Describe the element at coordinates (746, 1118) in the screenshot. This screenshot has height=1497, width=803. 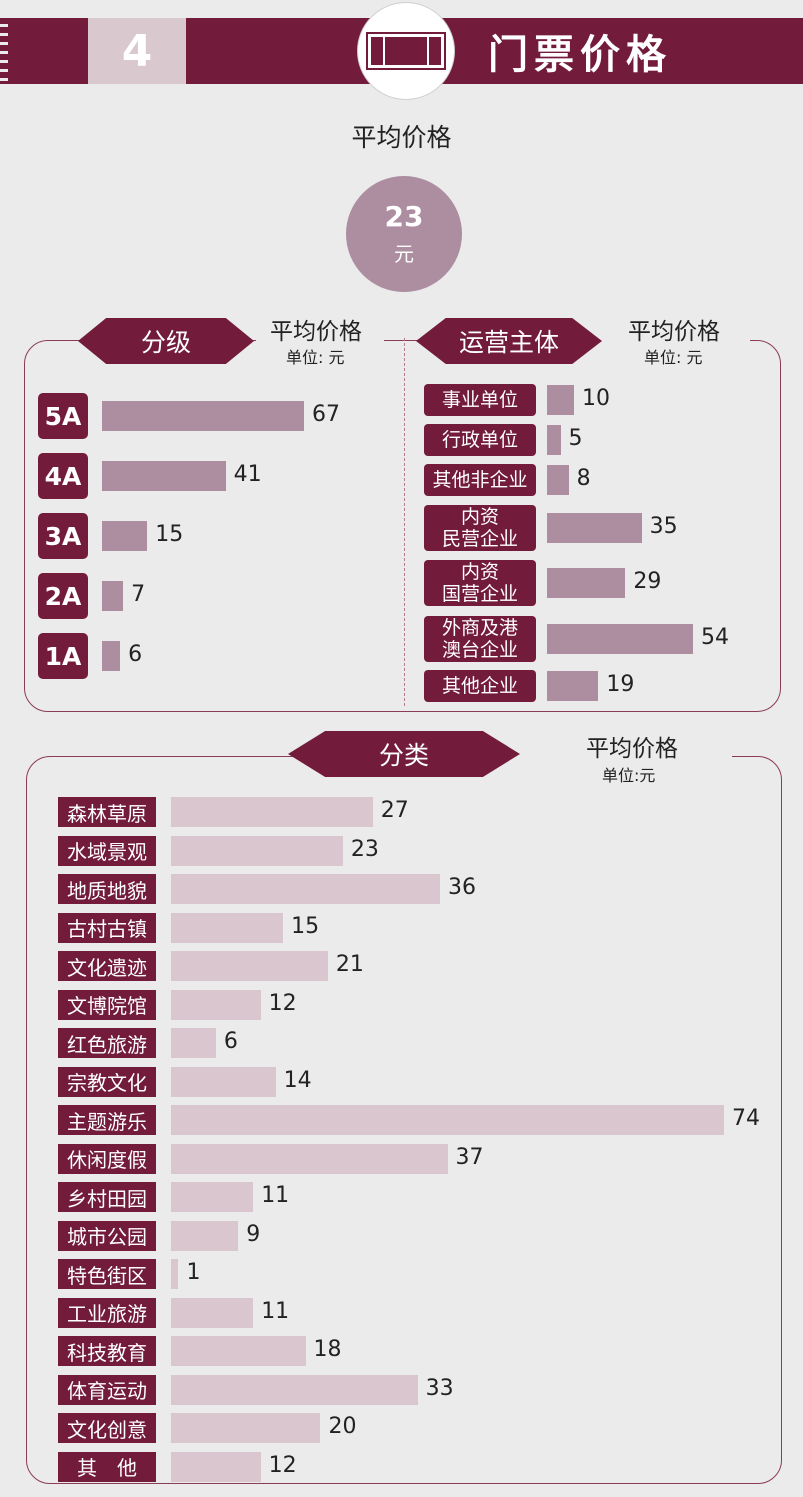
I see `category-value: 74` at that location.